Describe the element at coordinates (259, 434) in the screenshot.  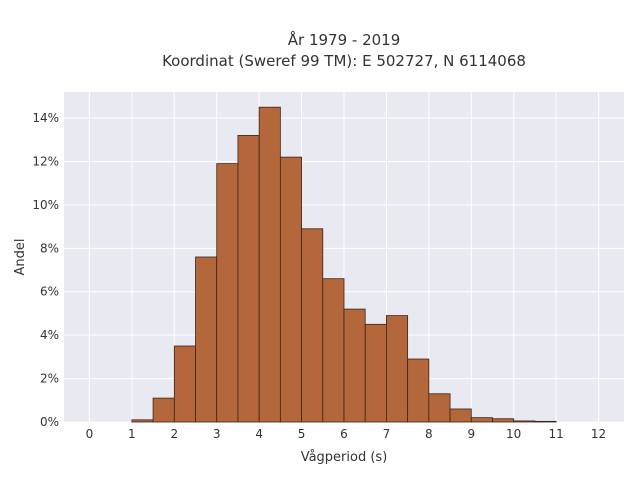
I see `x-tick-label: 4` at that location.